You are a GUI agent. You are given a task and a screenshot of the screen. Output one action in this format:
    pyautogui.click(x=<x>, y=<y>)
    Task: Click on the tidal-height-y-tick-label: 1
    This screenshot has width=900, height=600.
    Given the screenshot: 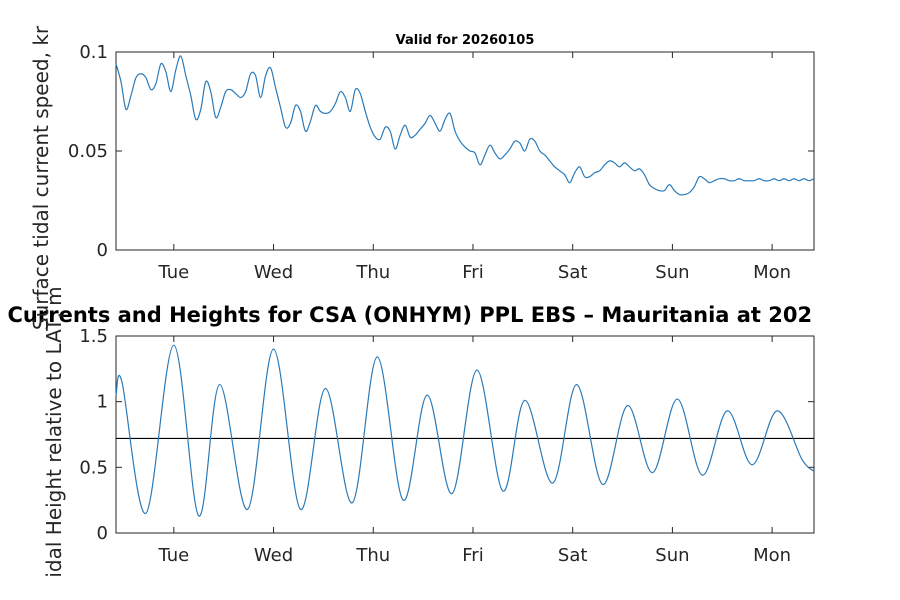 What is the action you would take?
    pyautogui.click(x=102, y=402)
    